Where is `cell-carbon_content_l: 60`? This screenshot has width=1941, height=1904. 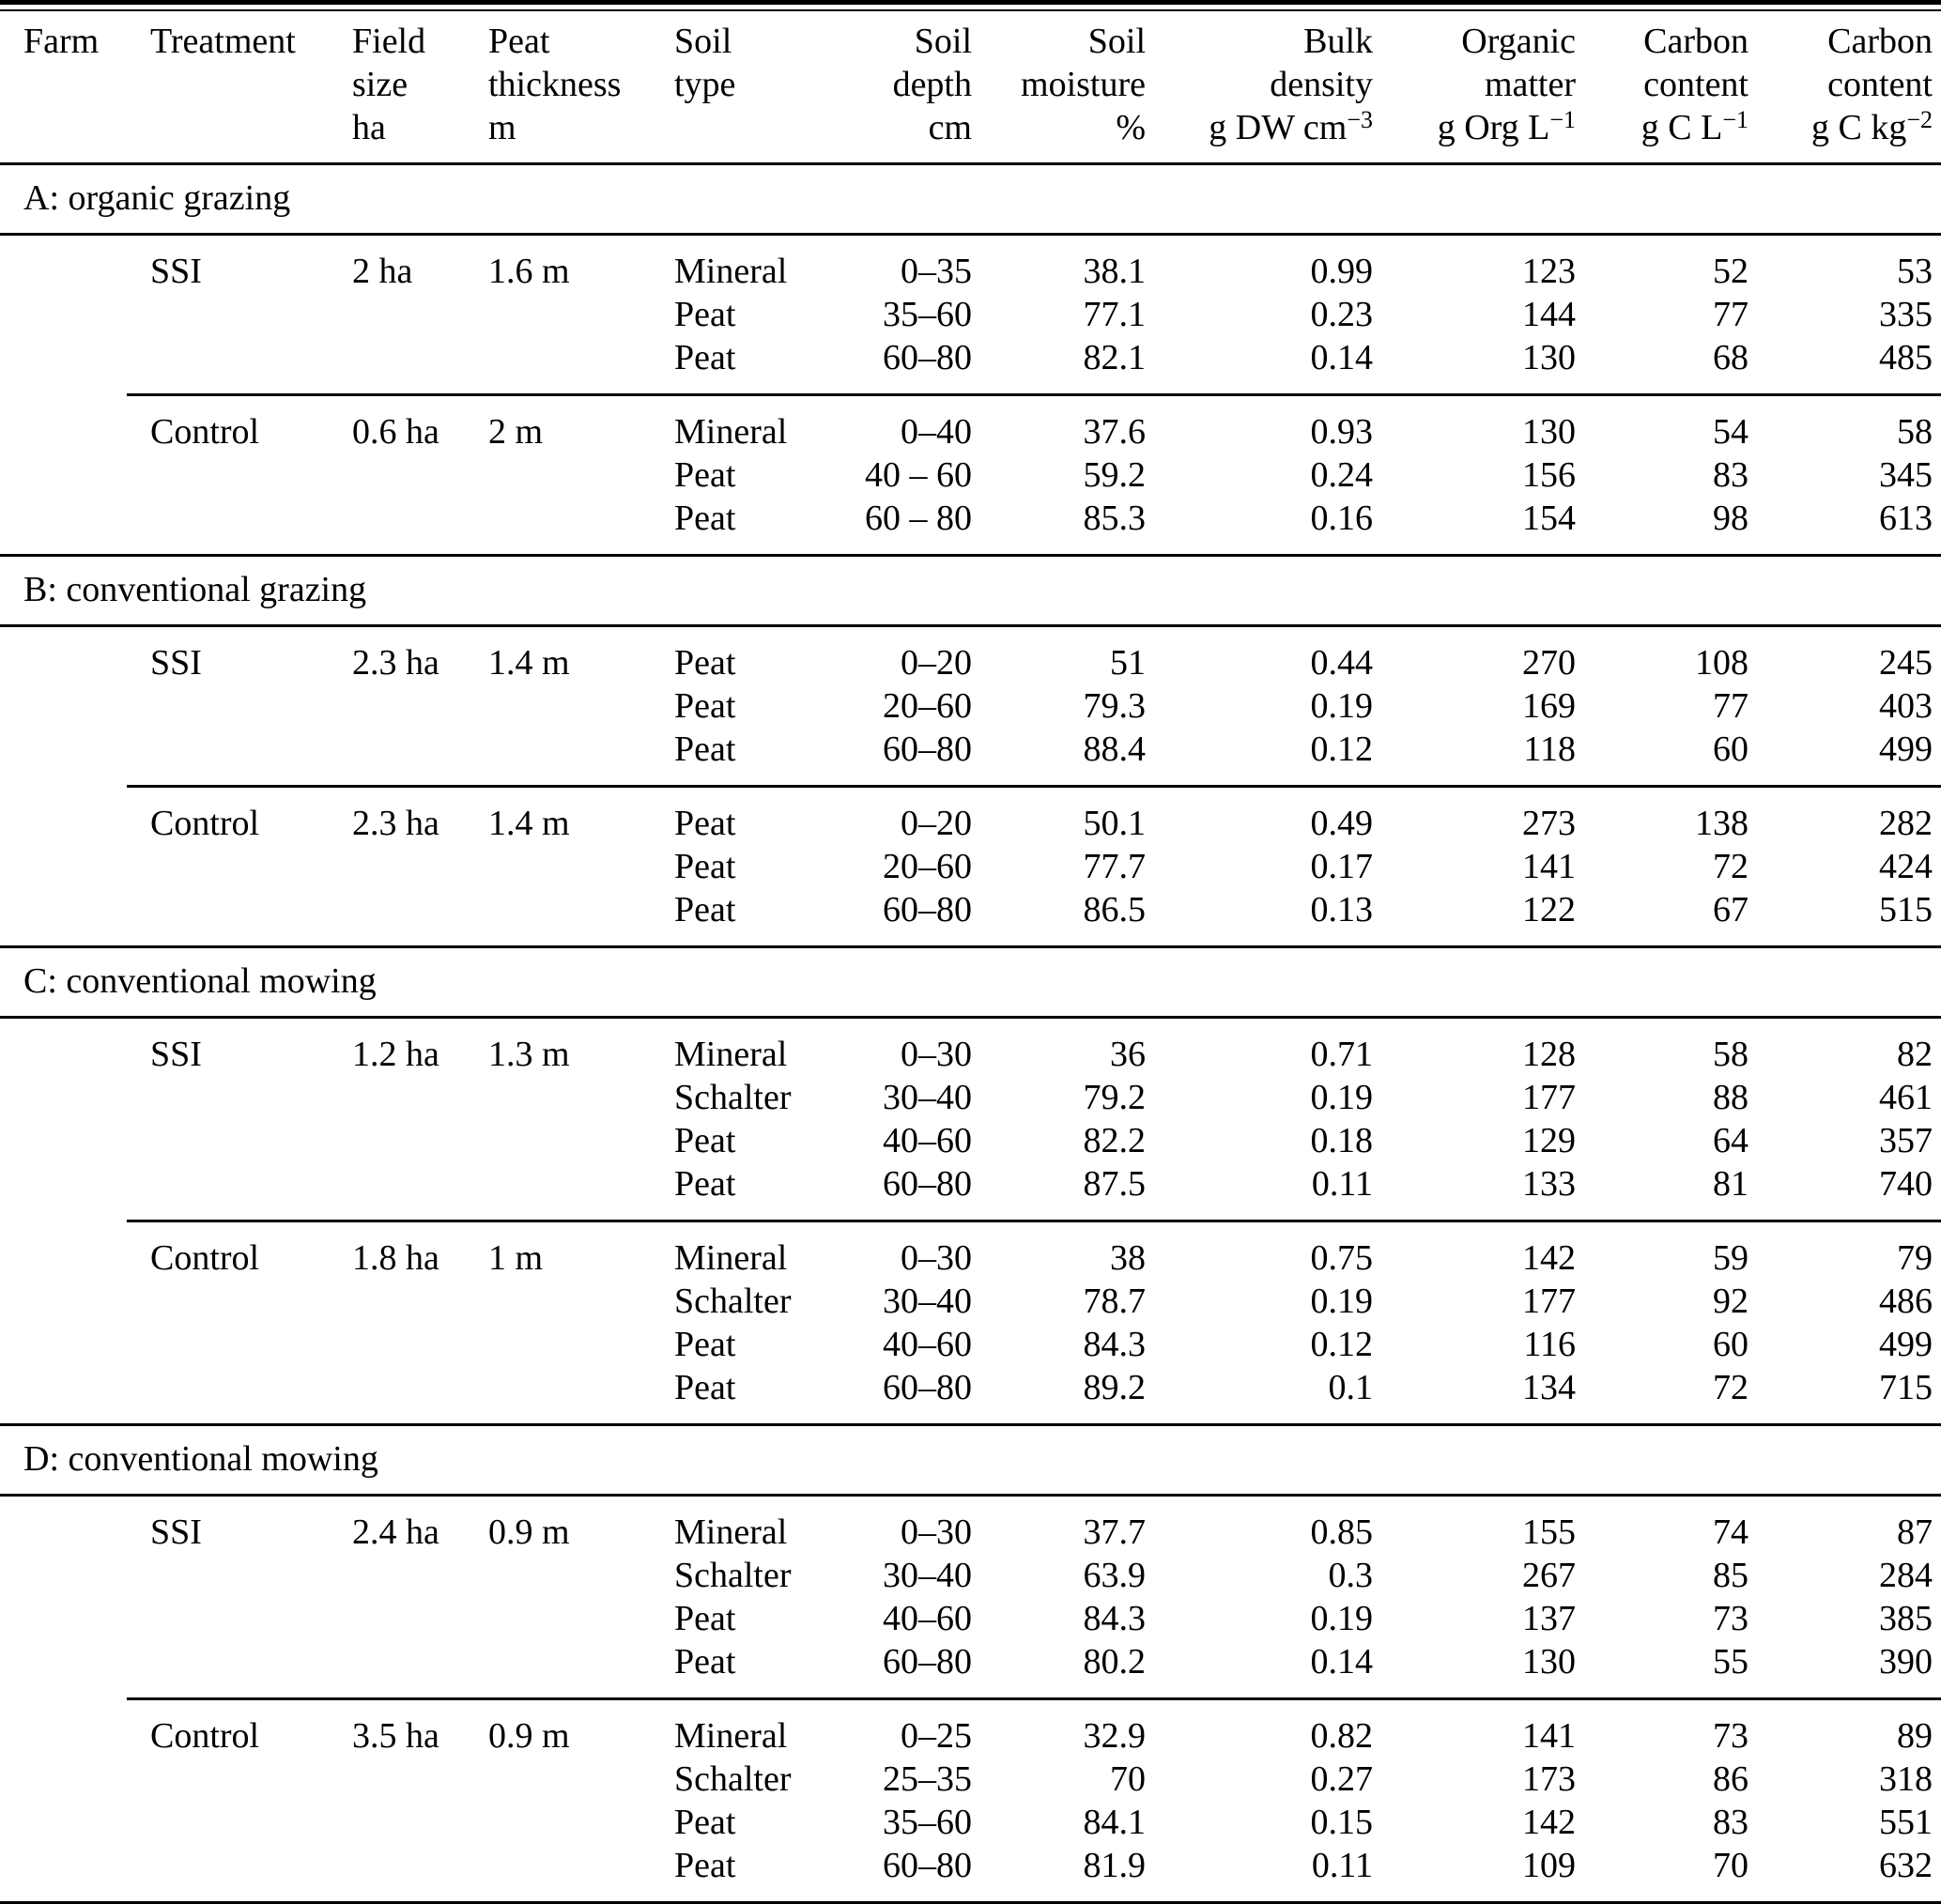
cell-carbon_content_l: 60 is located at coordinates (1730, 1344).